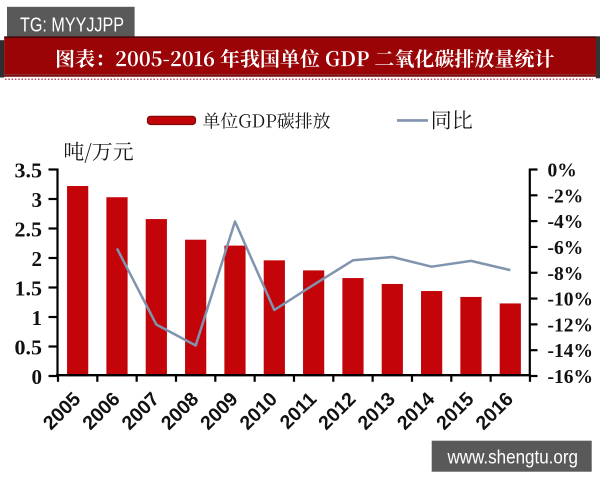  I want to click on svg-text: -14%, so click(571, 351).